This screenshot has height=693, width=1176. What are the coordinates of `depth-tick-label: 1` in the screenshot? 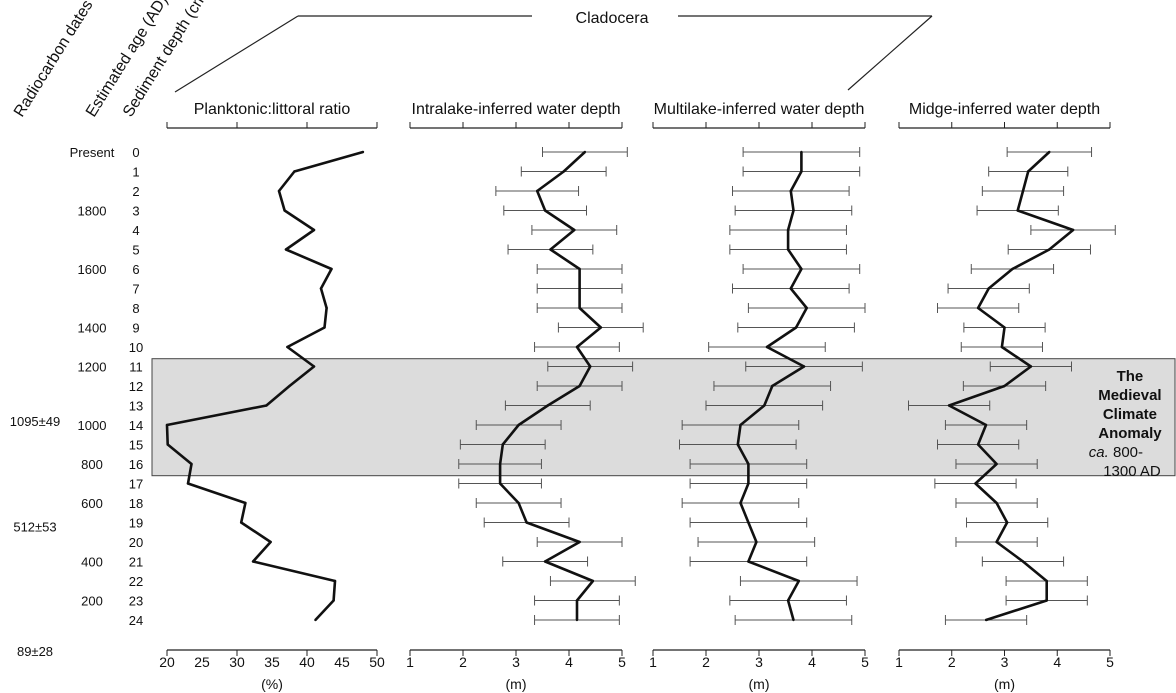 It's located at (135, 172).